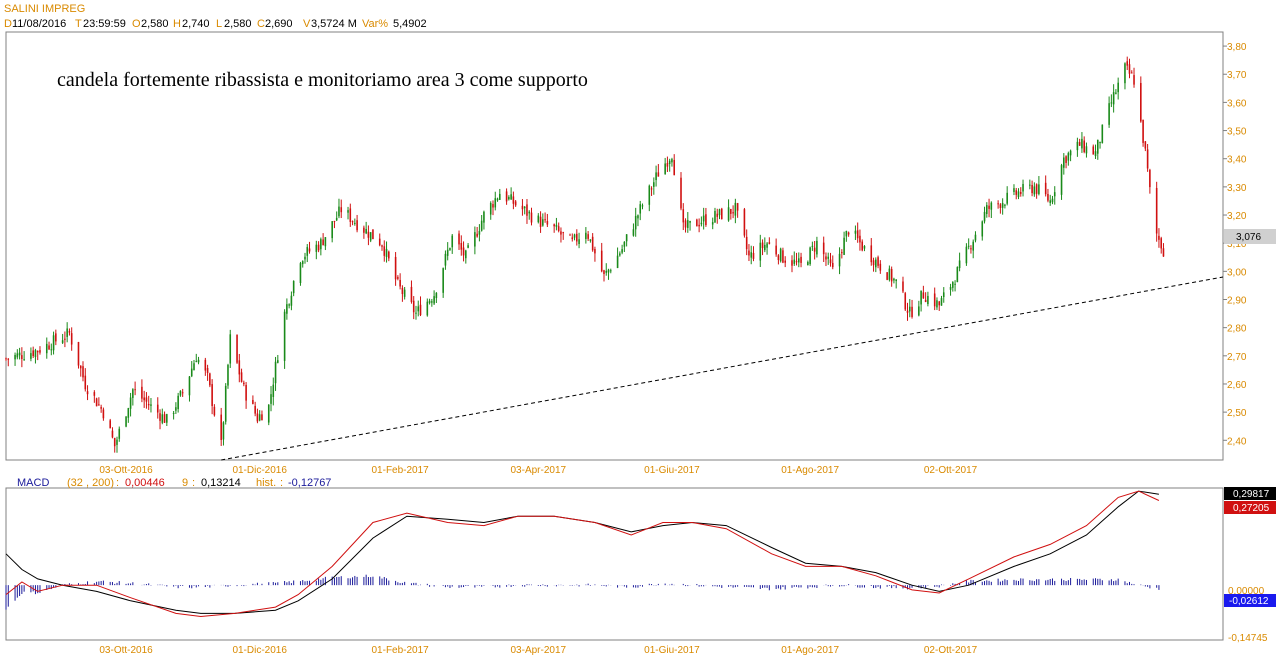 This screenshot has width=1278, height=668. Describe the element at coordinates (238, 24) in the screenshot. I see `low-value: 2,580` at that location.